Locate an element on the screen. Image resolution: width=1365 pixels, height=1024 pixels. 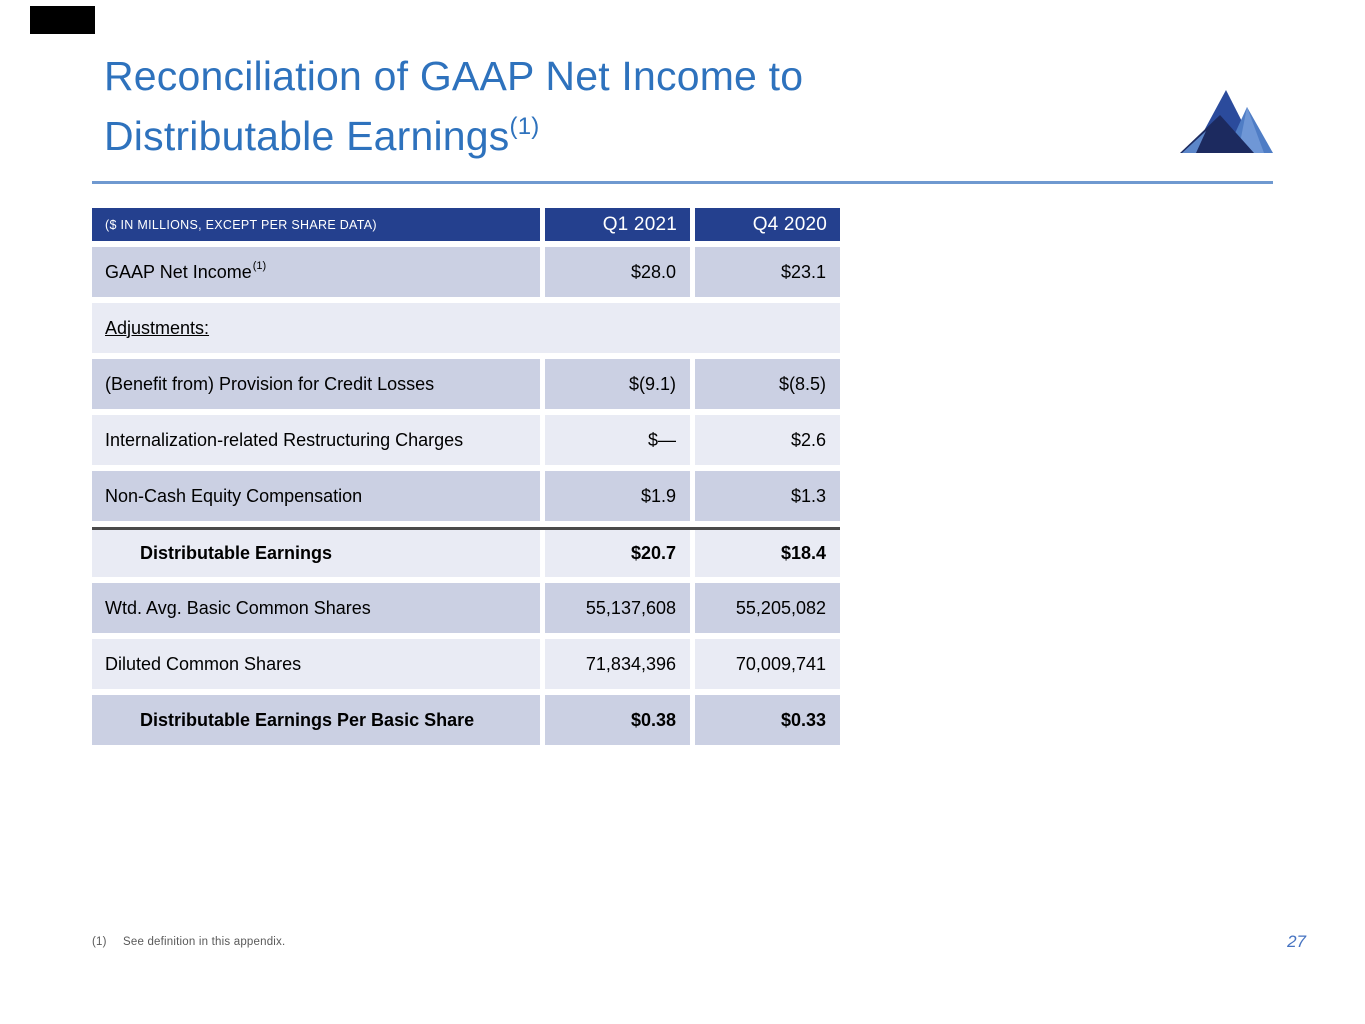
row-q1-value: $0.38 is located at coordinates (617, 720).